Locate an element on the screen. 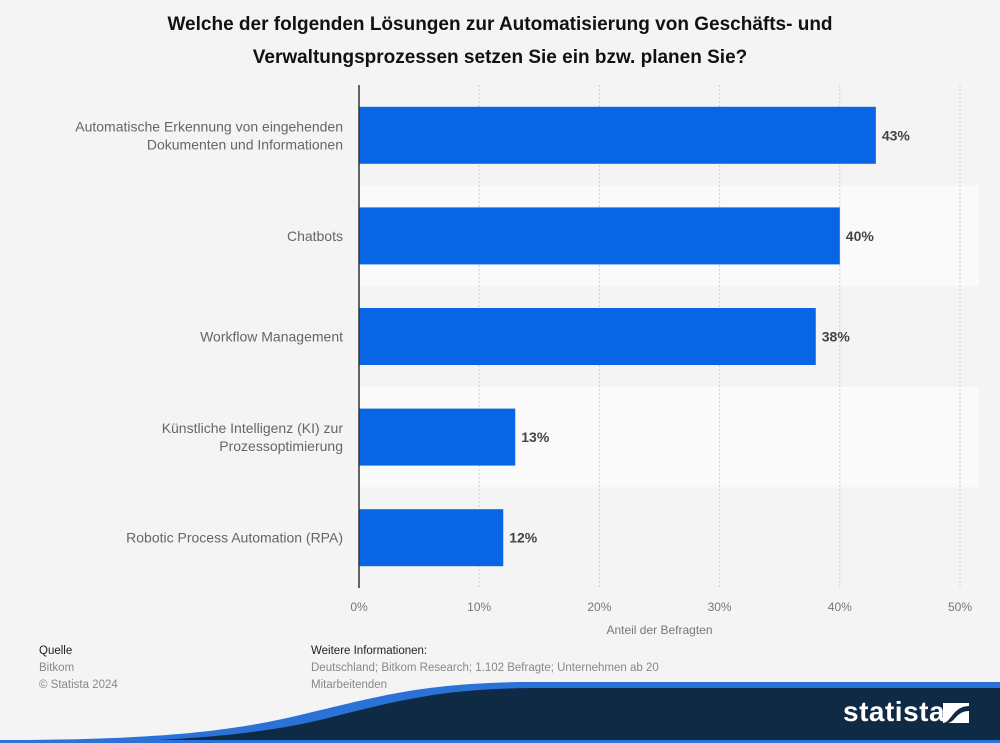 The width and height of the screenshot is (1000, 743). info-heading: Weitere Informationen: is located at coordinates (369, 651).